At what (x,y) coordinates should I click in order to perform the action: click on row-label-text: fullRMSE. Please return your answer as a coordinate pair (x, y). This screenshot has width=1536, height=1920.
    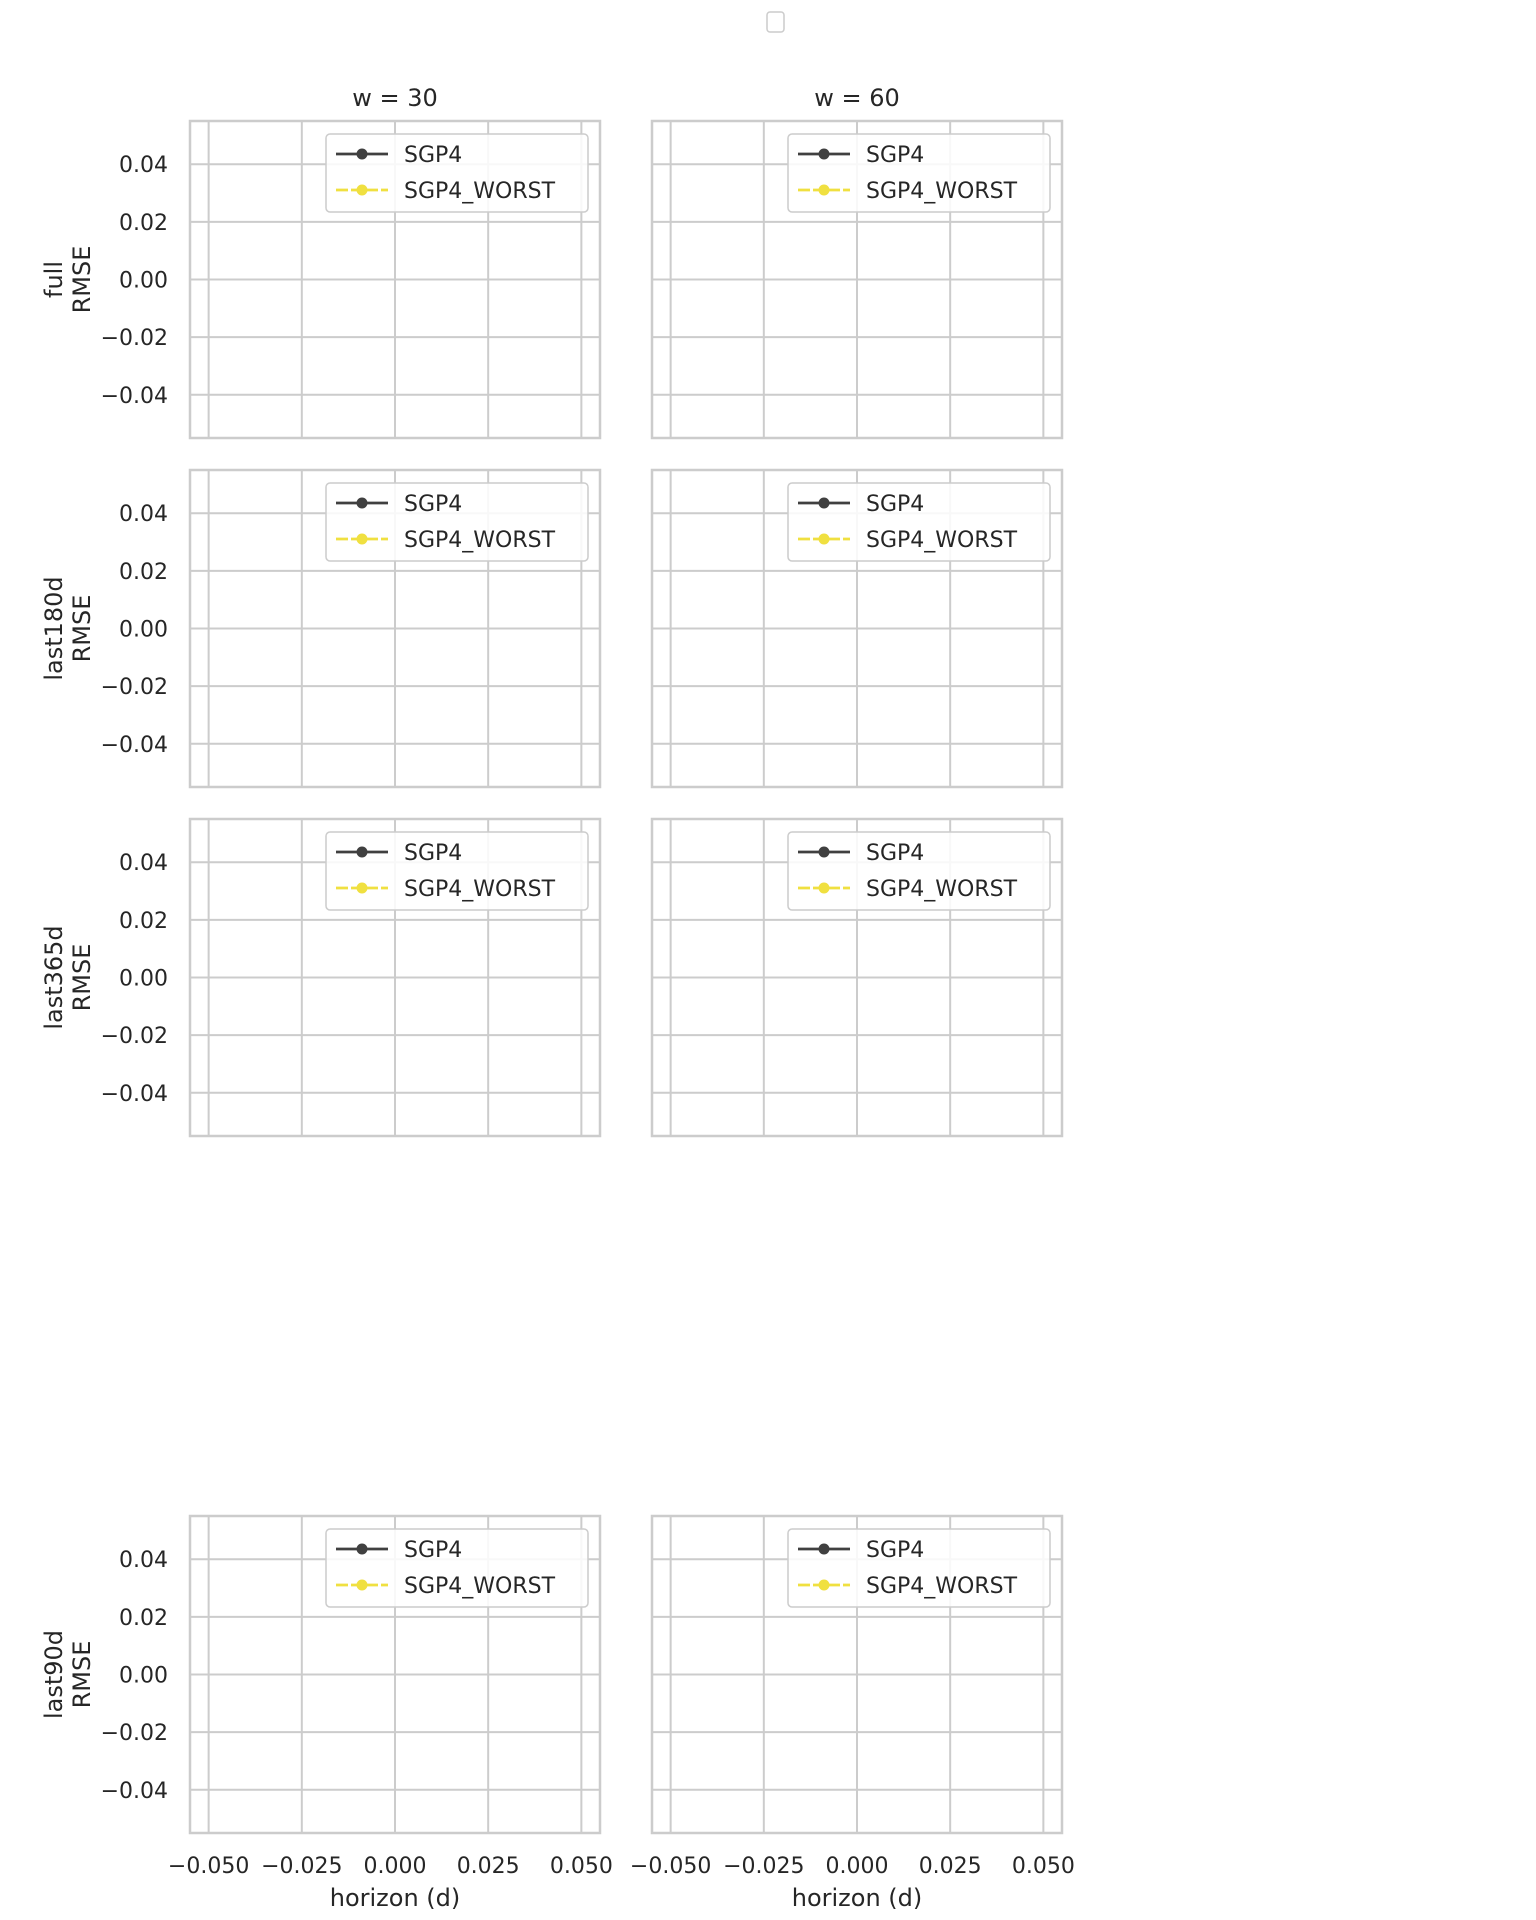
    Looking at the image, I should click on (68, 280).